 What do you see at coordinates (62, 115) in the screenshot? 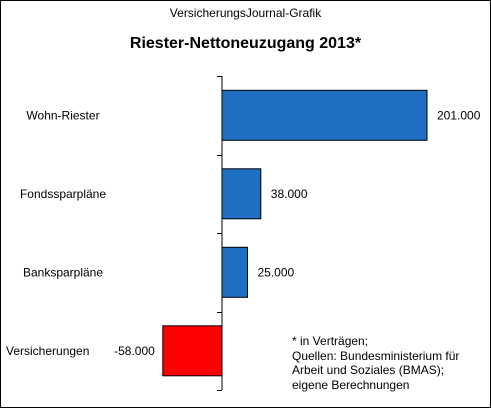
I see `category-label: Wohn-Riester` at bounding box center [62, 115].